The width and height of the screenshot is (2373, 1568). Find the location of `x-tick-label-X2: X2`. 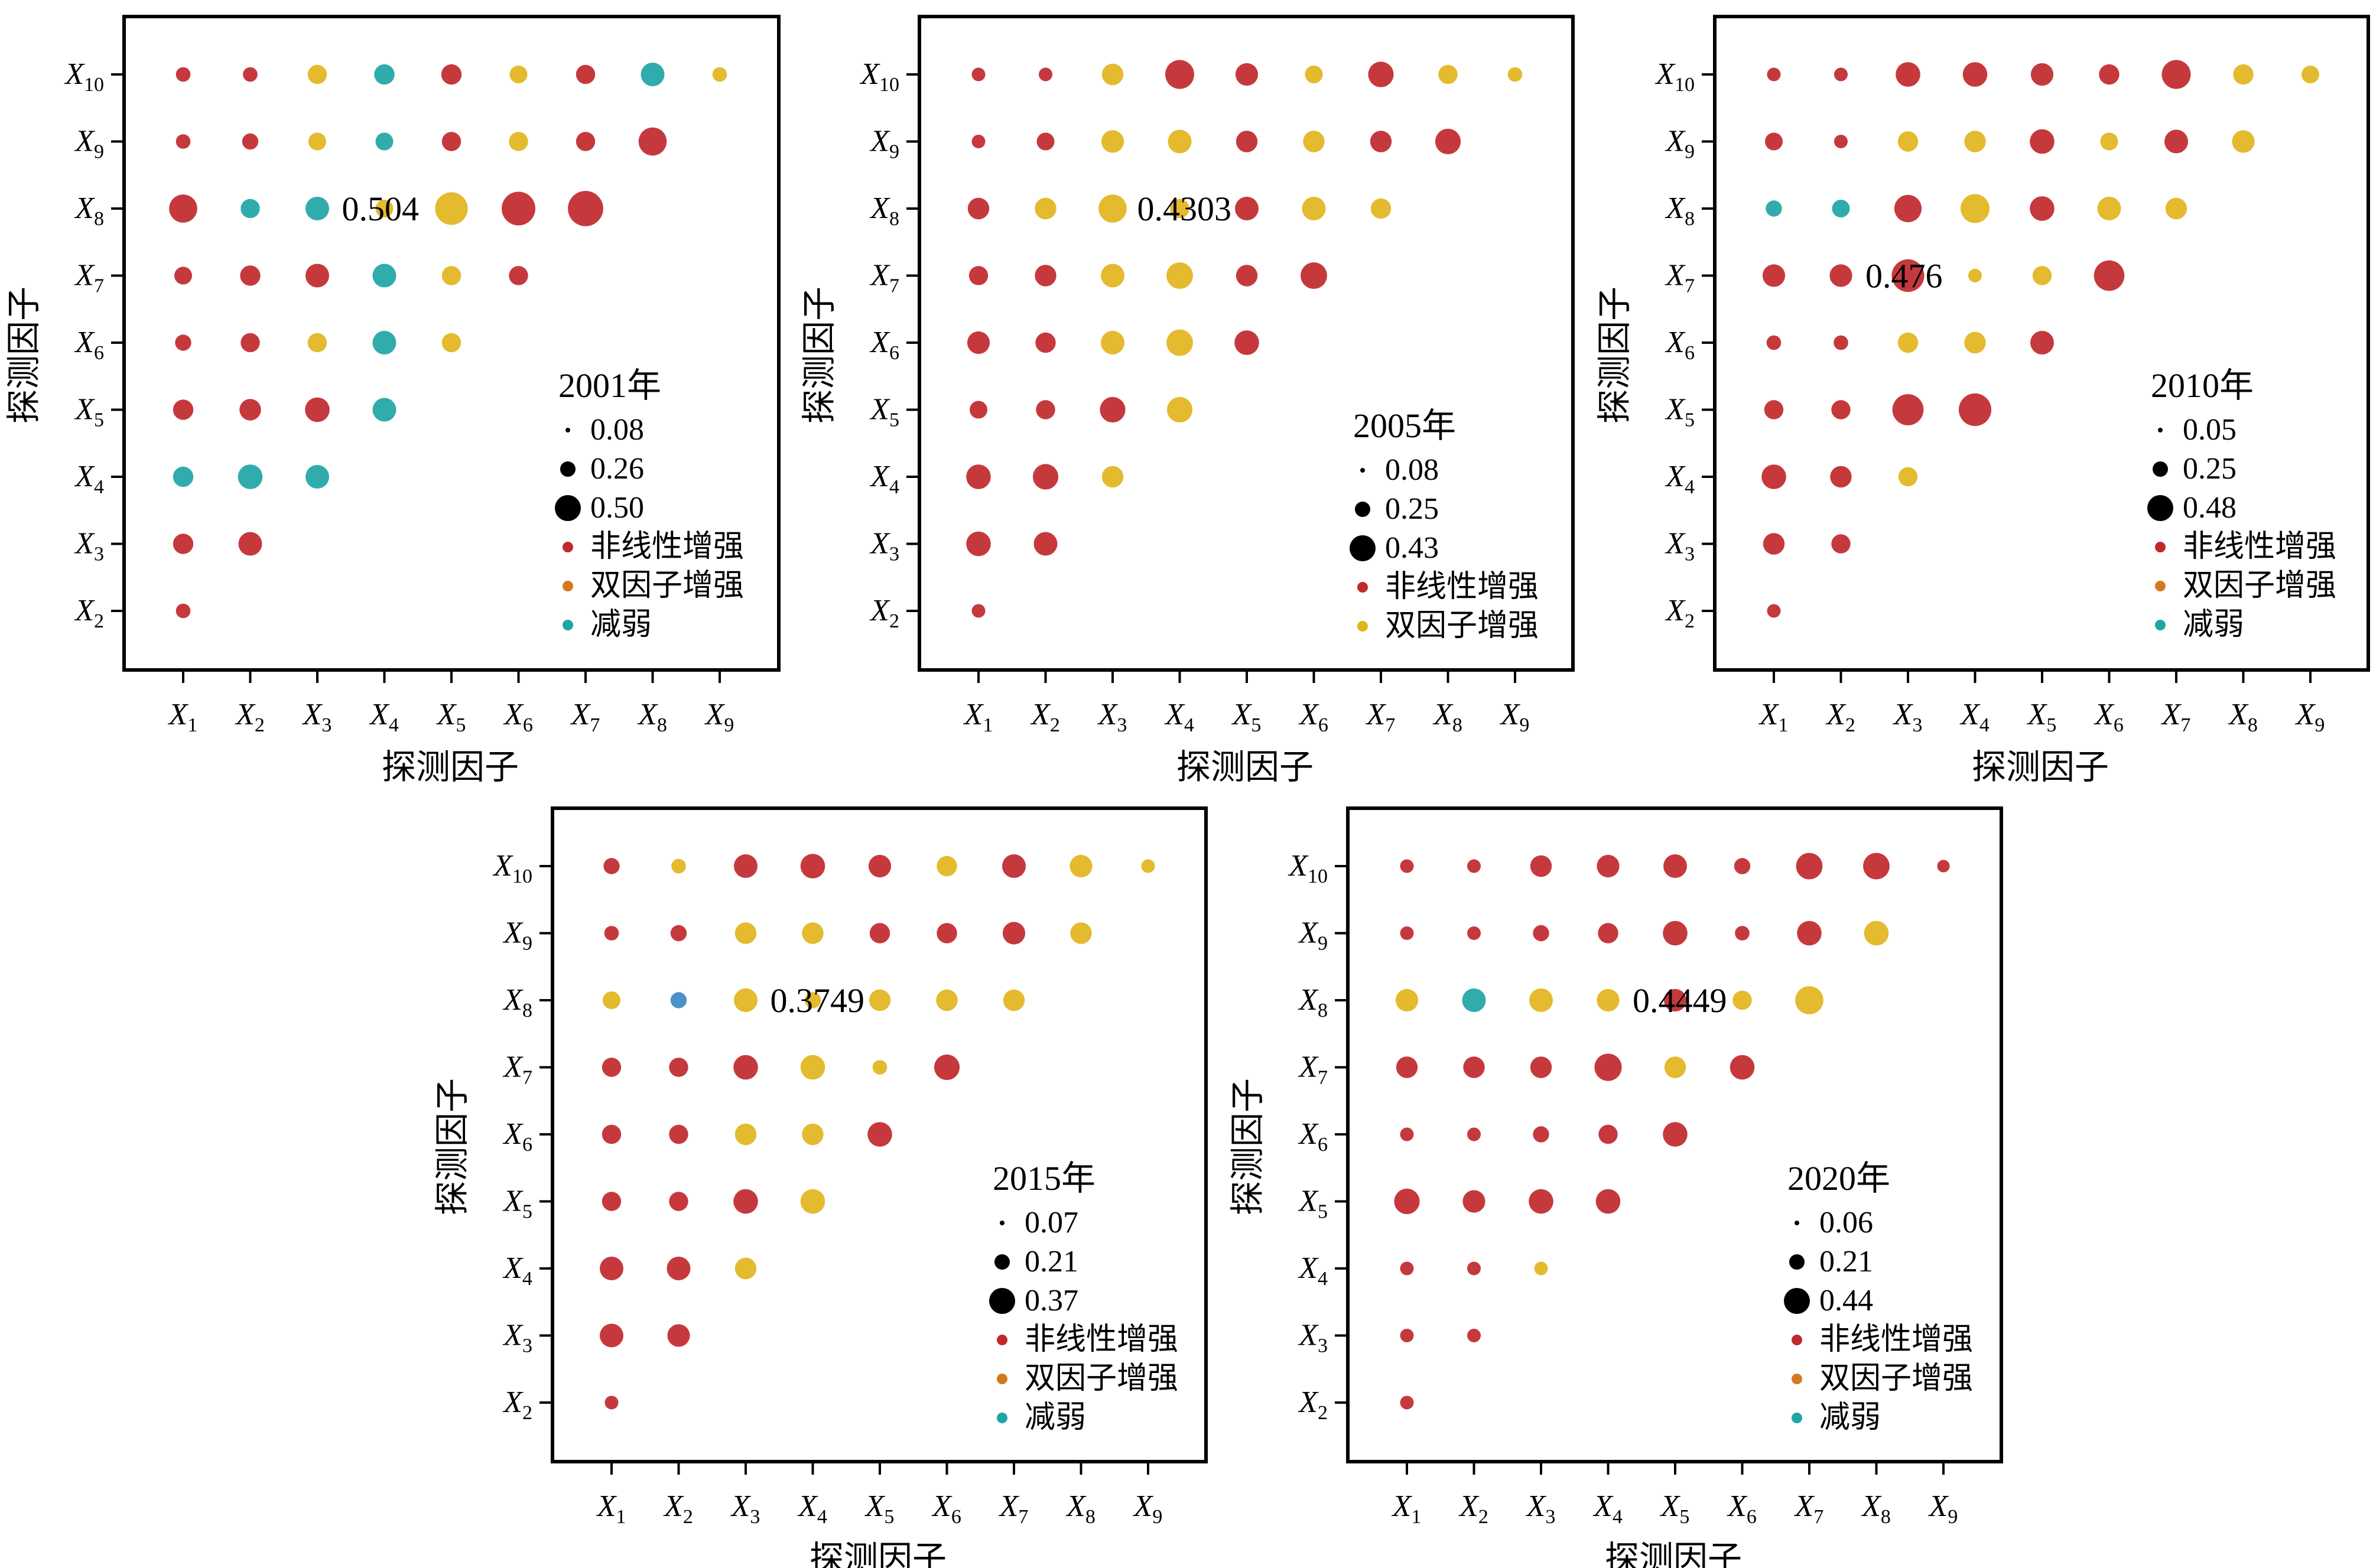

x-tick-label-X2: X2 is located at coordinates (1473, 1508).